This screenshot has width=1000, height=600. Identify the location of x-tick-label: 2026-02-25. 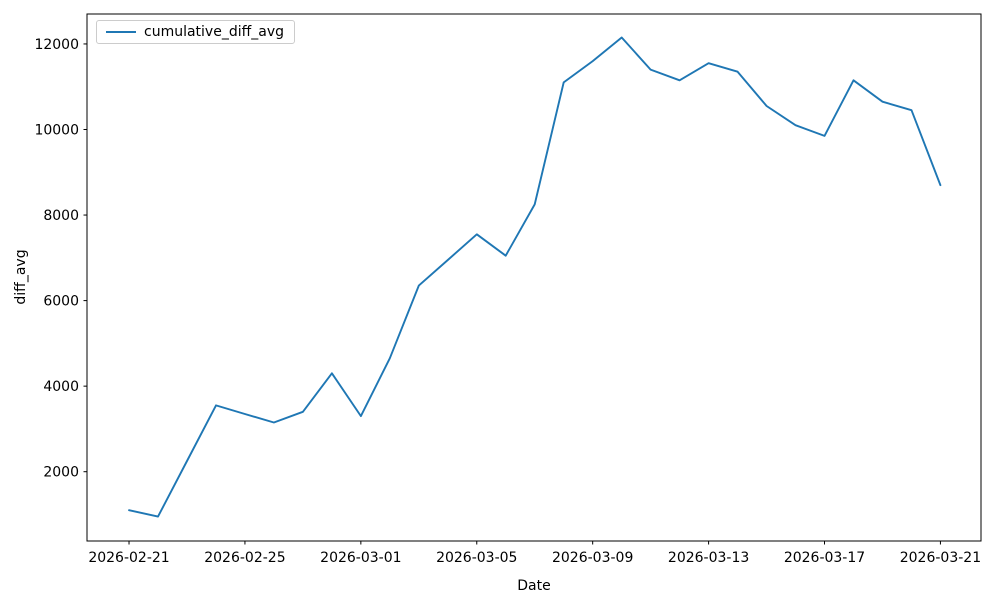
(244, 558).